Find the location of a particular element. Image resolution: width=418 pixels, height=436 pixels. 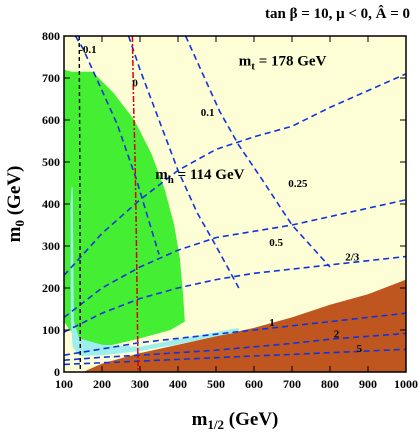

x-tick-label: 300 is located at coordinates (140, 384).